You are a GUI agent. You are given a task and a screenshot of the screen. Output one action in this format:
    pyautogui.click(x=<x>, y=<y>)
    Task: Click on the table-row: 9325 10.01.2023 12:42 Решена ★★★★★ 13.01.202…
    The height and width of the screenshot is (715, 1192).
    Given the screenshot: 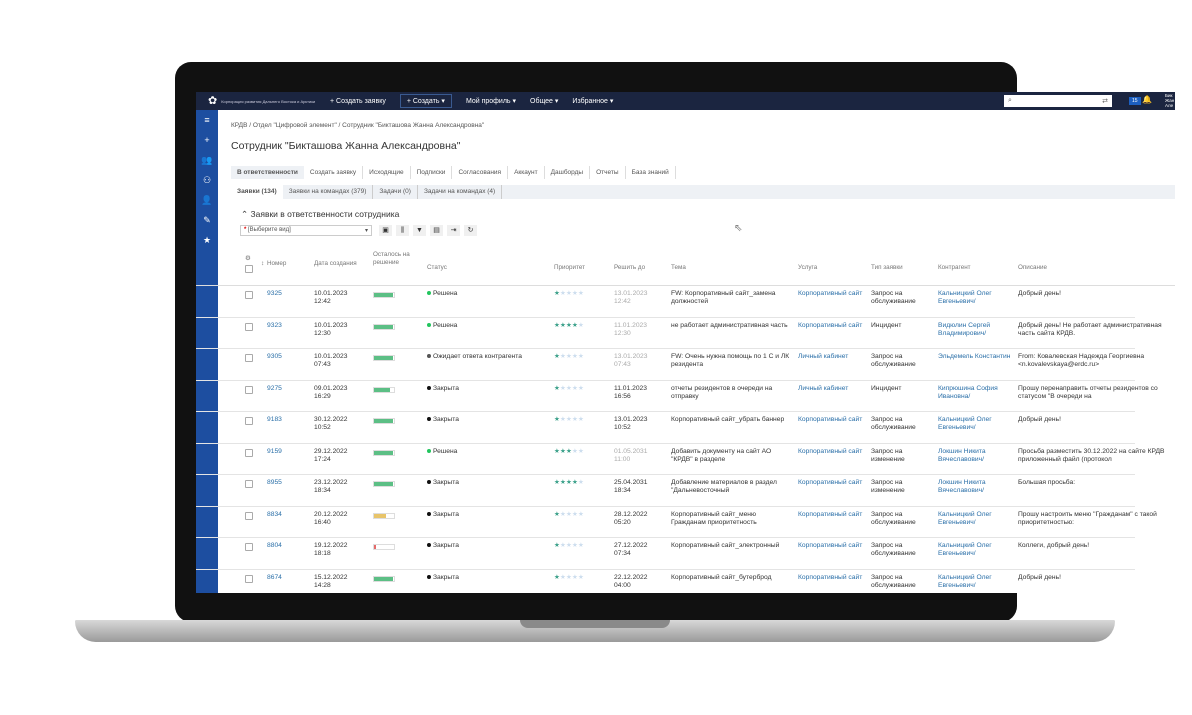 What is the action you would take?
    pyautogui.click(x=665, y=302)
    